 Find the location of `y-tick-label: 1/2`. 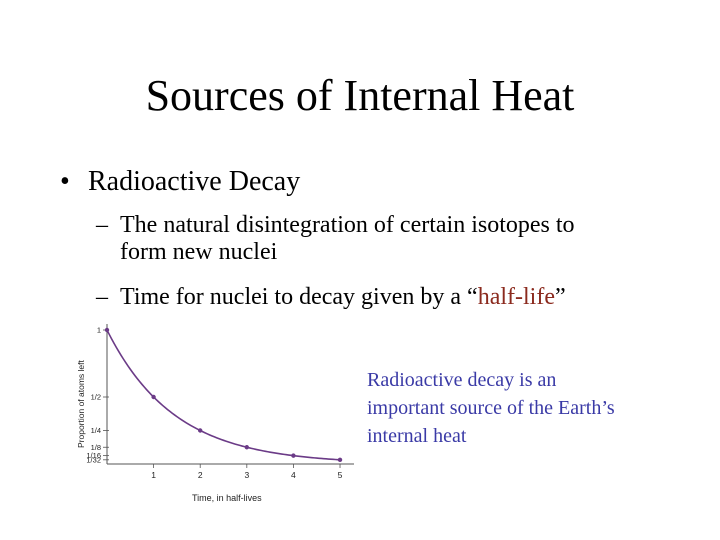

y-tick-label: 1/2 is located at coordinates (96, 397).